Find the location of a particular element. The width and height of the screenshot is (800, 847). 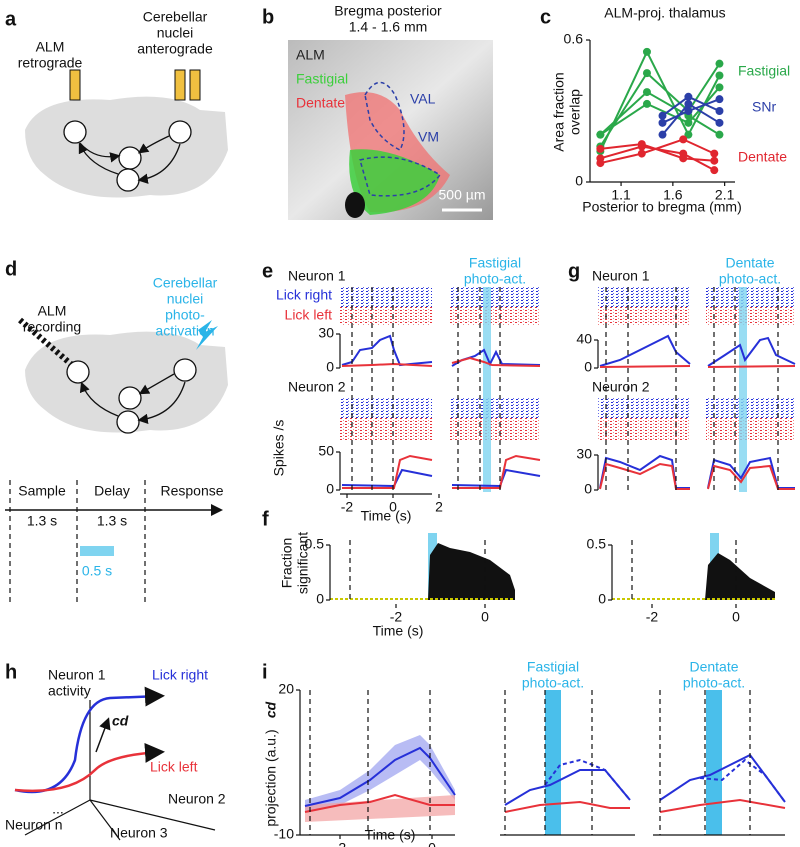

label: 500 µm is located at coordinates (462, 195).